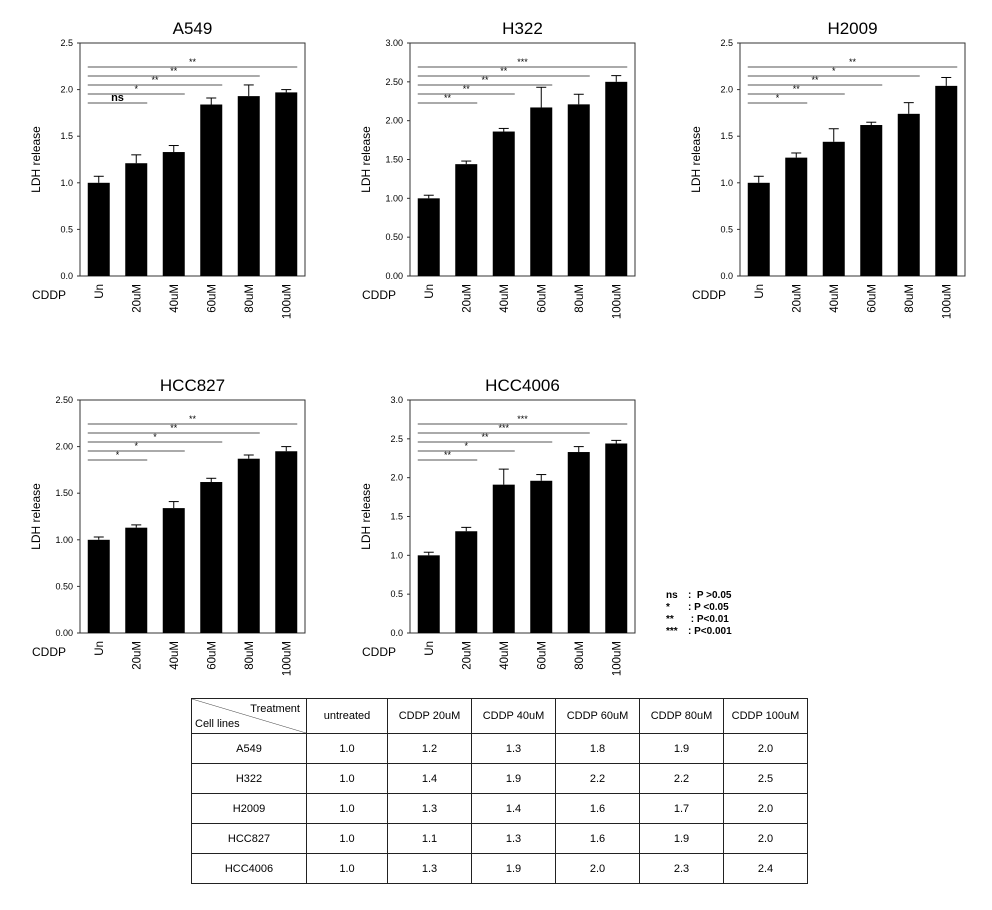 The width and height of the screenshot is (992, 910). Describe the element at coordinates (668, 607) in the screenshot. I see `legend-symbol: *` at that location.